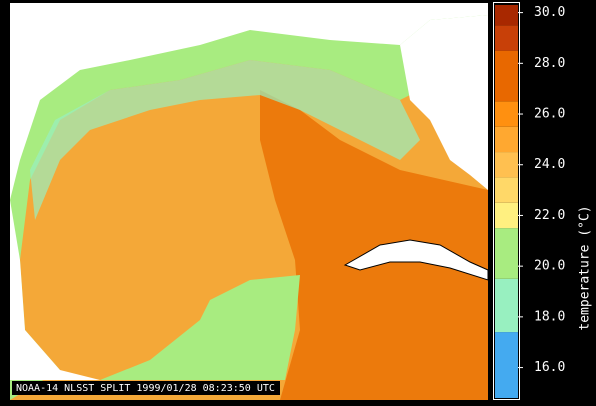  I want to click on tick-label: 26.0, so click(549, 114).